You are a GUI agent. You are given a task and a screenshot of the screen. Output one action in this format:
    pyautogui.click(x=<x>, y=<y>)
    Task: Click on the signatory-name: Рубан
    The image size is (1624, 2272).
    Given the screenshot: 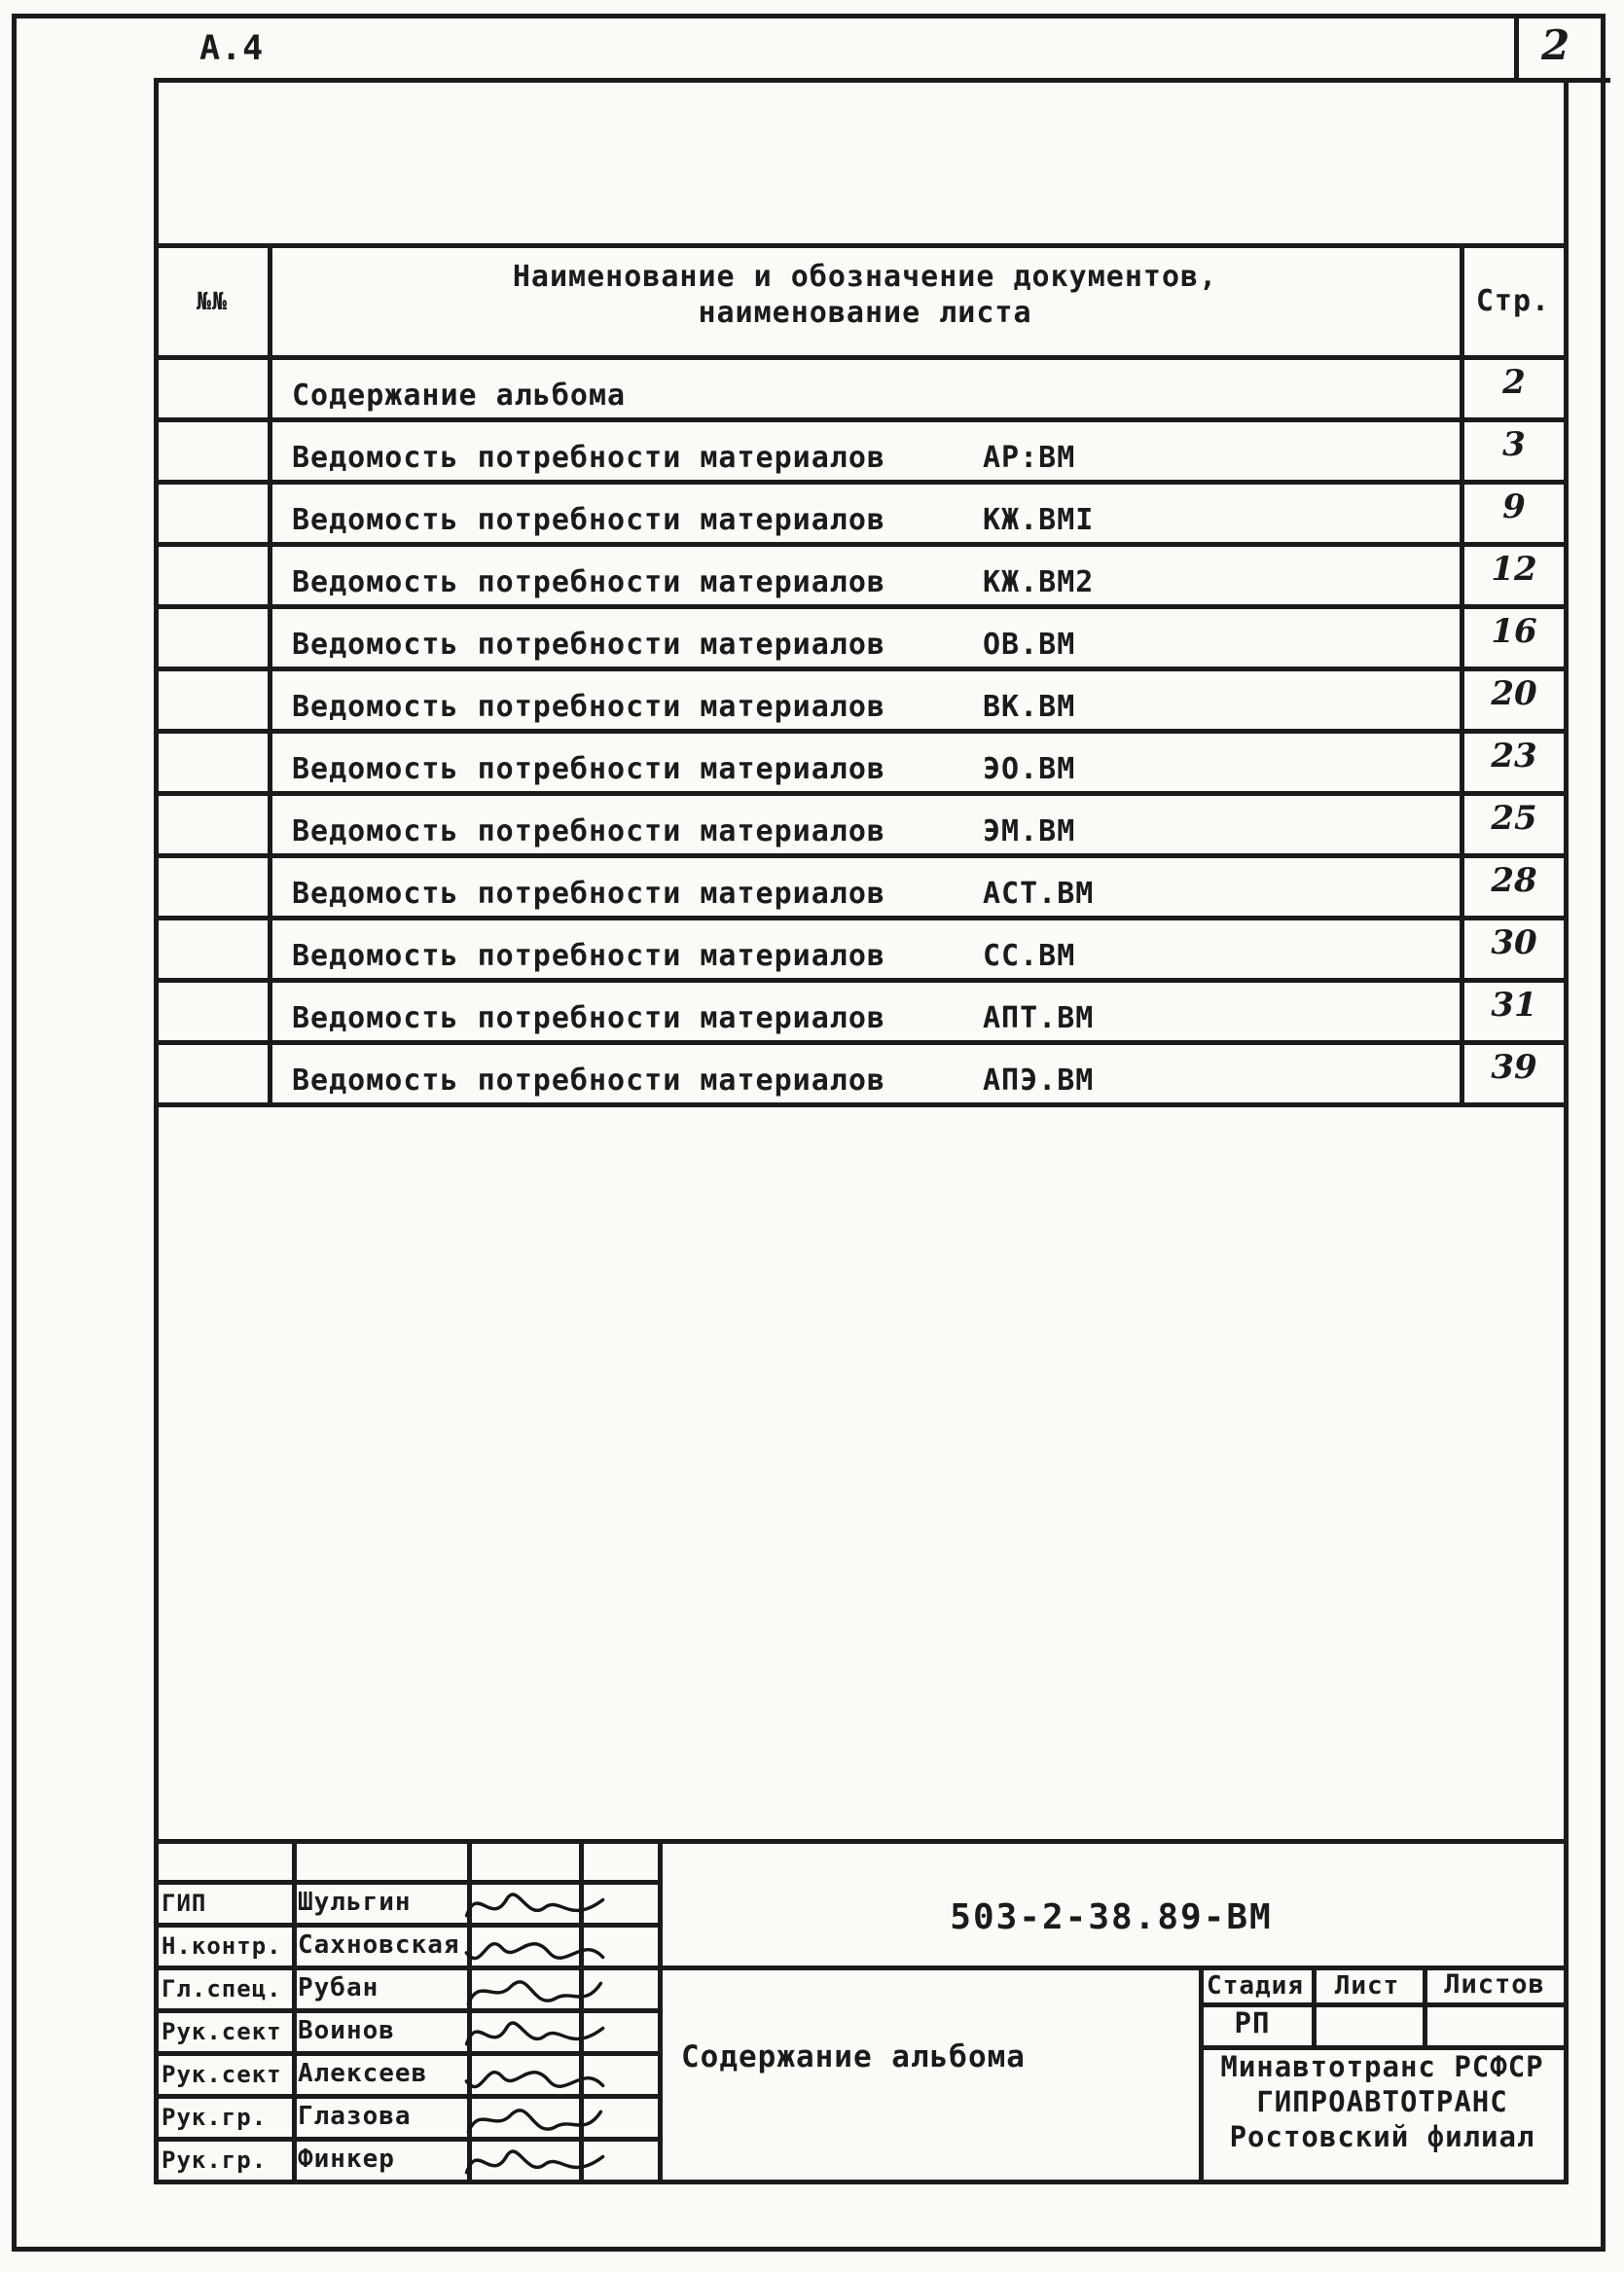 What is the action you would take?
    pyautogui.click(x=338, y=1987)
    